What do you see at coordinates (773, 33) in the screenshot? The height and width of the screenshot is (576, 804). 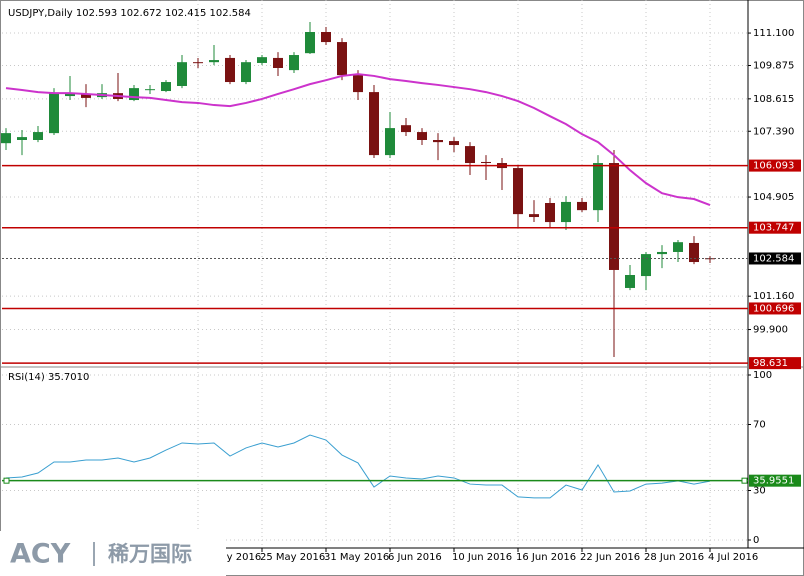 I see `y-tick-label: 111.100` at bounding box center [773, 33].